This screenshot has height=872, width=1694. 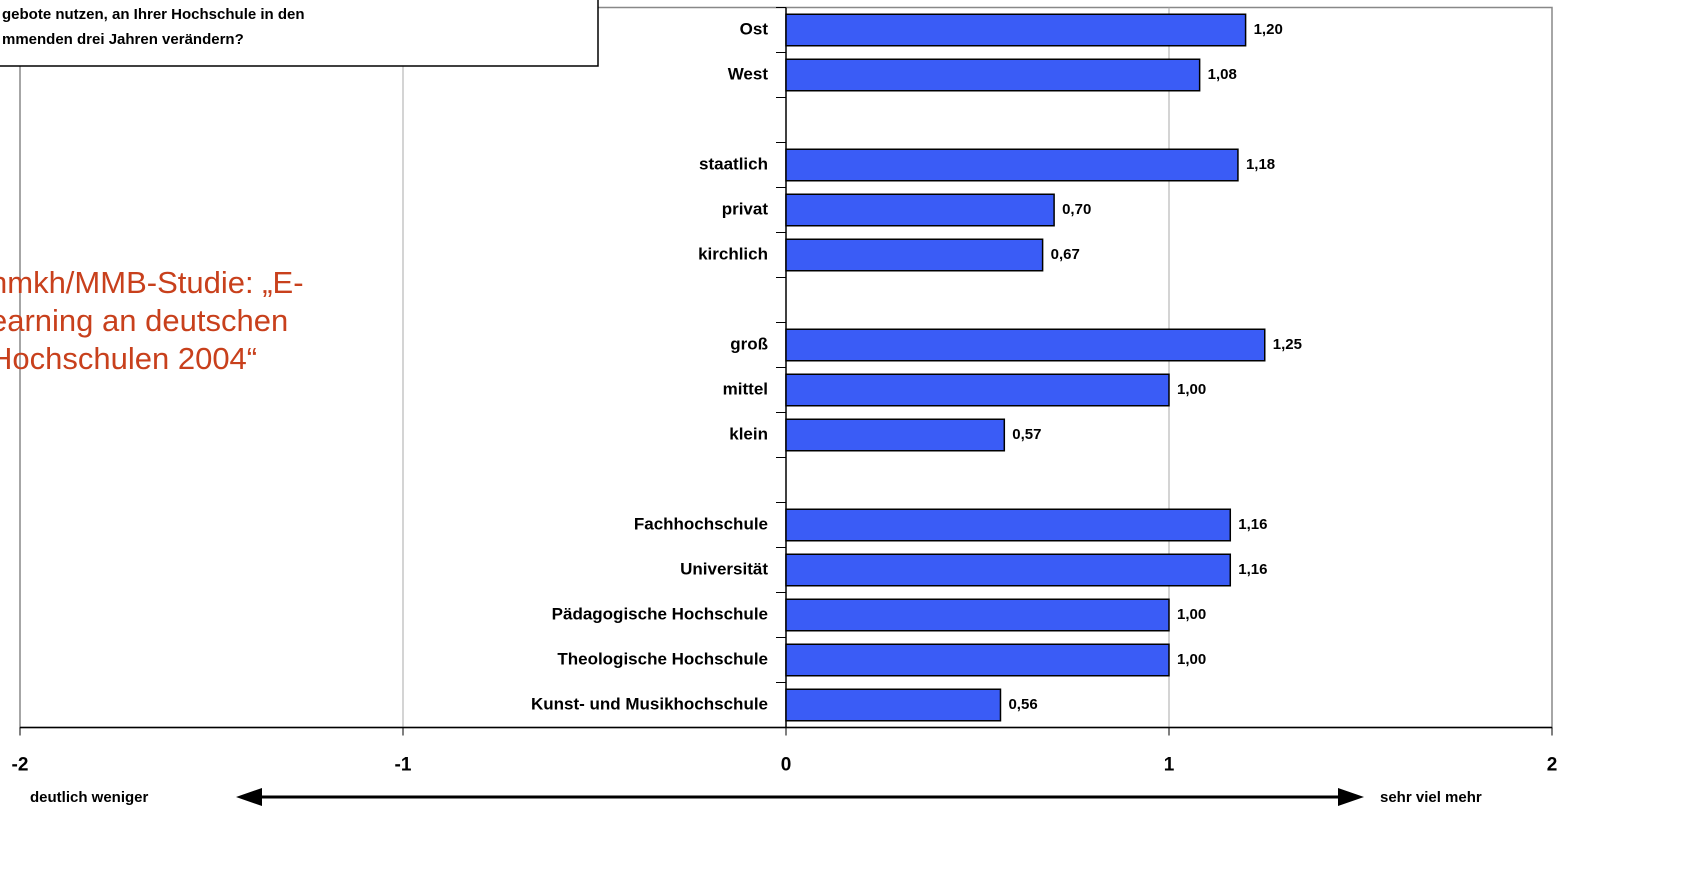 What do you see at coordinates (649, 703) in the screenshot?
I see `y-tick-label: Kunst- und Musikhochschule` at bounding box center [649, 703].